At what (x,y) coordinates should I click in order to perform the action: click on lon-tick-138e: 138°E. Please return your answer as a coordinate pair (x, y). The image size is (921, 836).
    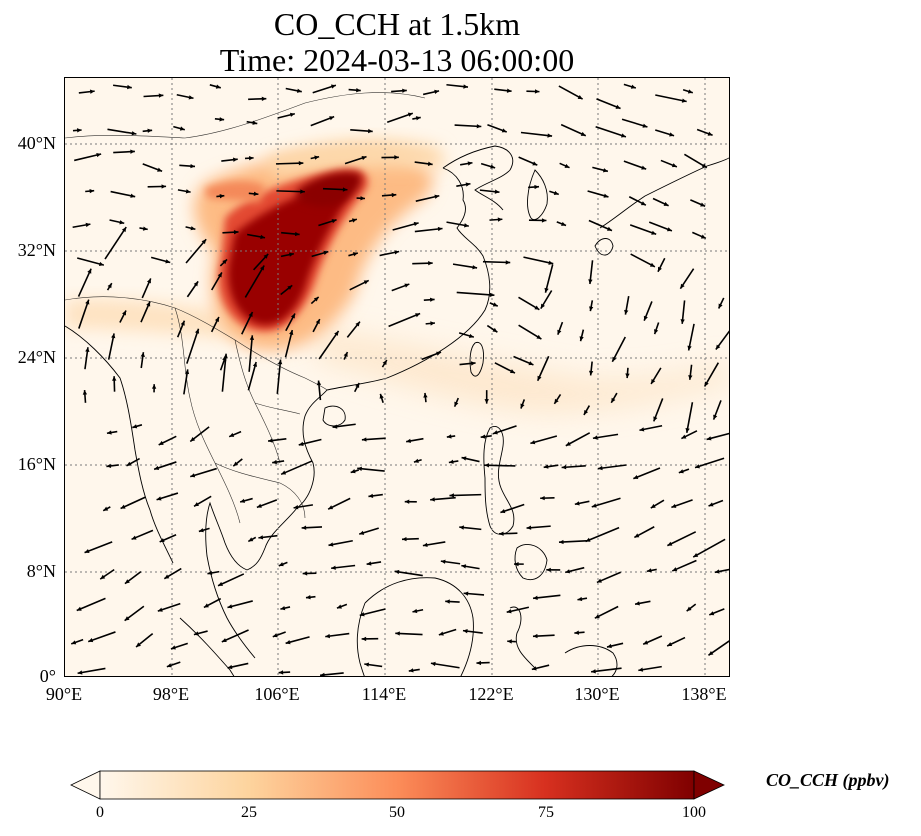
    Looking at the image, I should click on (704, 694).